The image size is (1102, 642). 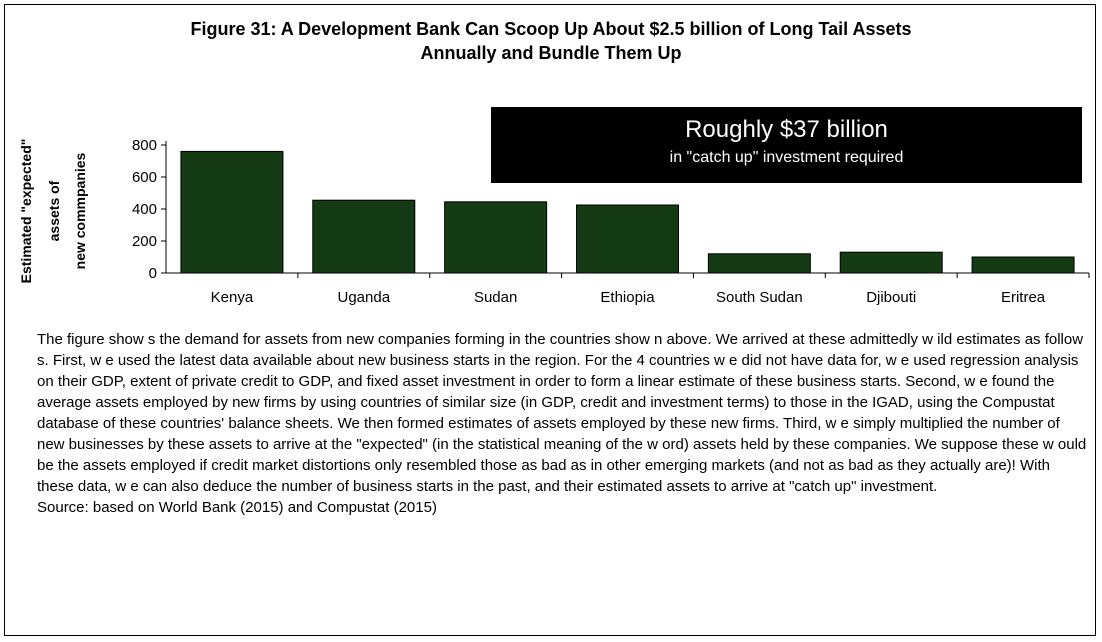 What do you see at coordinates (144, 241) in the screenshot?
I see `y-tick-label: 200` at bounding box center [144, 241].